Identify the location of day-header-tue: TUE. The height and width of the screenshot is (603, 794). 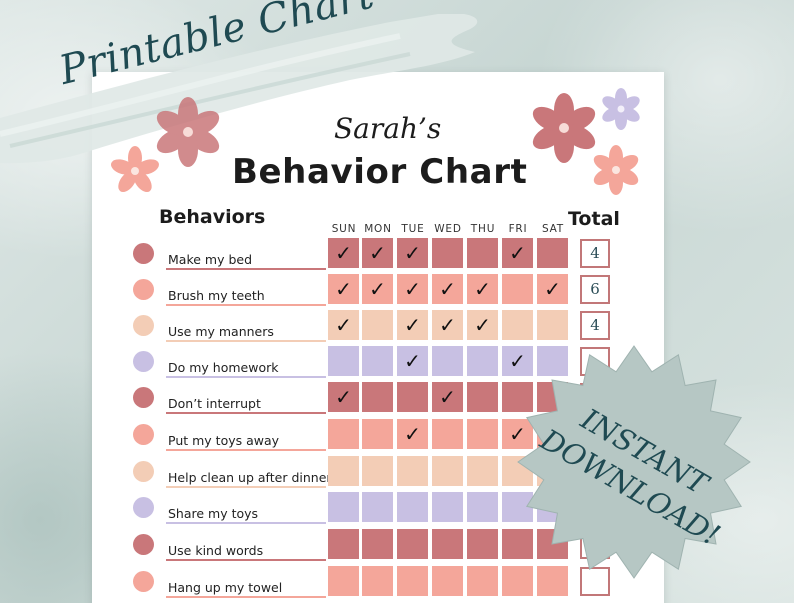
(413, 229).